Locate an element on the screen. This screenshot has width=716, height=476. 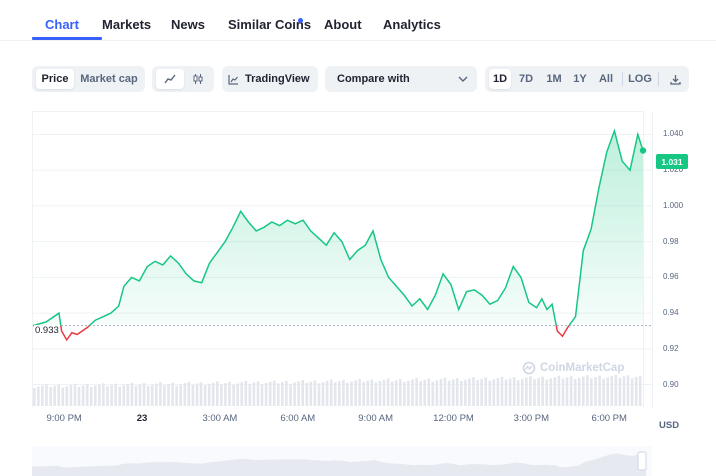
range-1m: 1M is located at coordinates (554, 79).